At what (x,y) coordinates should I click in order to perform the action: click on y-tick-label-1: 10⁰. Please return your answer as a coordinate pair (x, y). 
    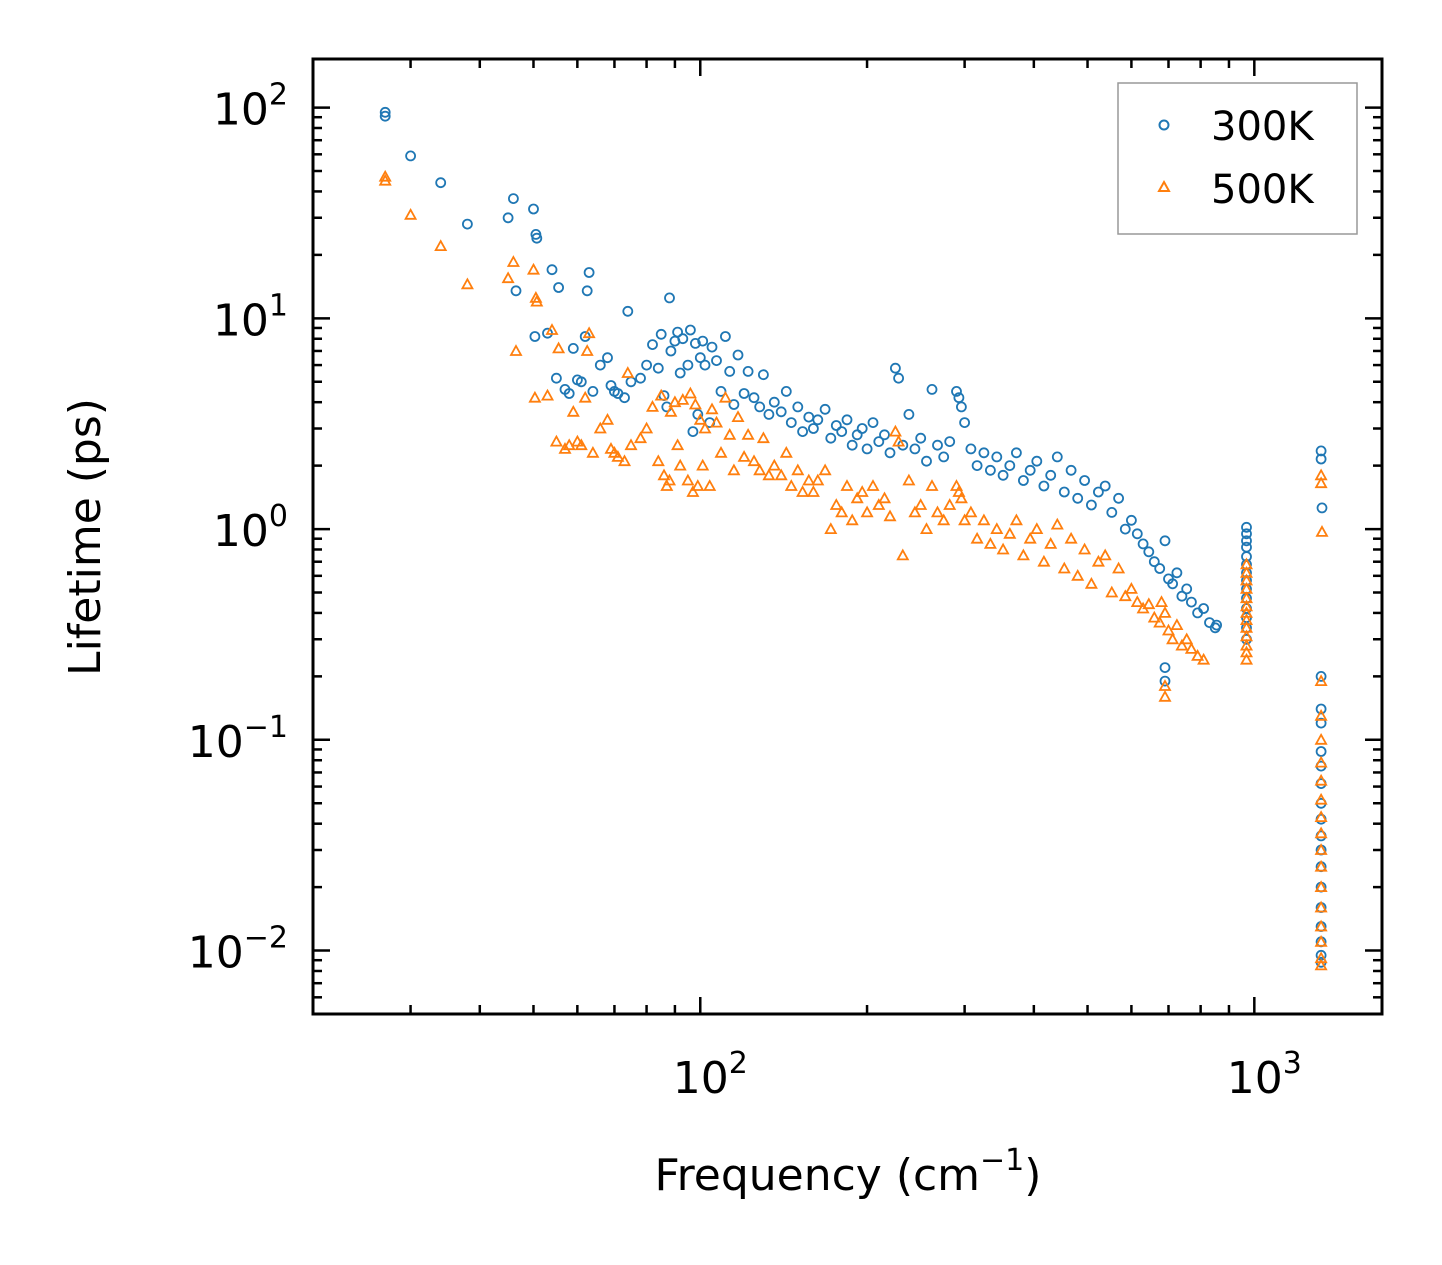
    Looking at the image, I should click on (250, 528).